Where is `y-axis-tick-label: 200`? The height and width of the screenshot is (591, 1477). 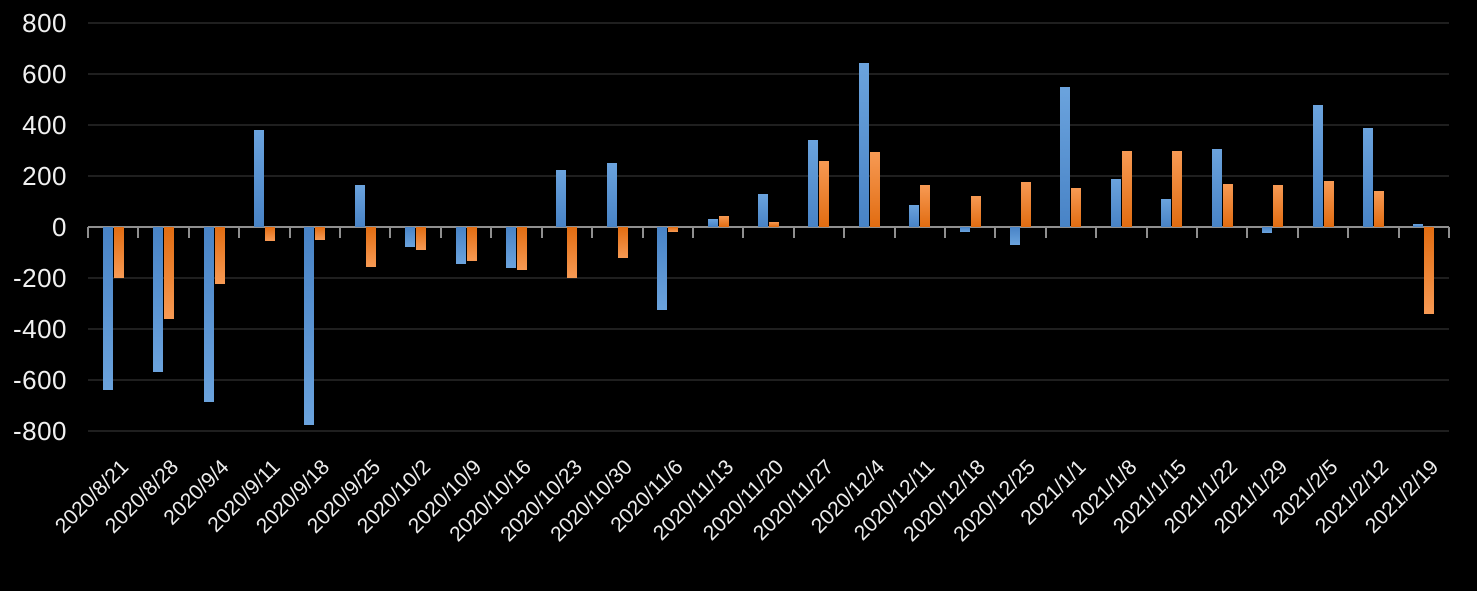
y-axis-tick-label: 200 is located at coordinates (44, 176).